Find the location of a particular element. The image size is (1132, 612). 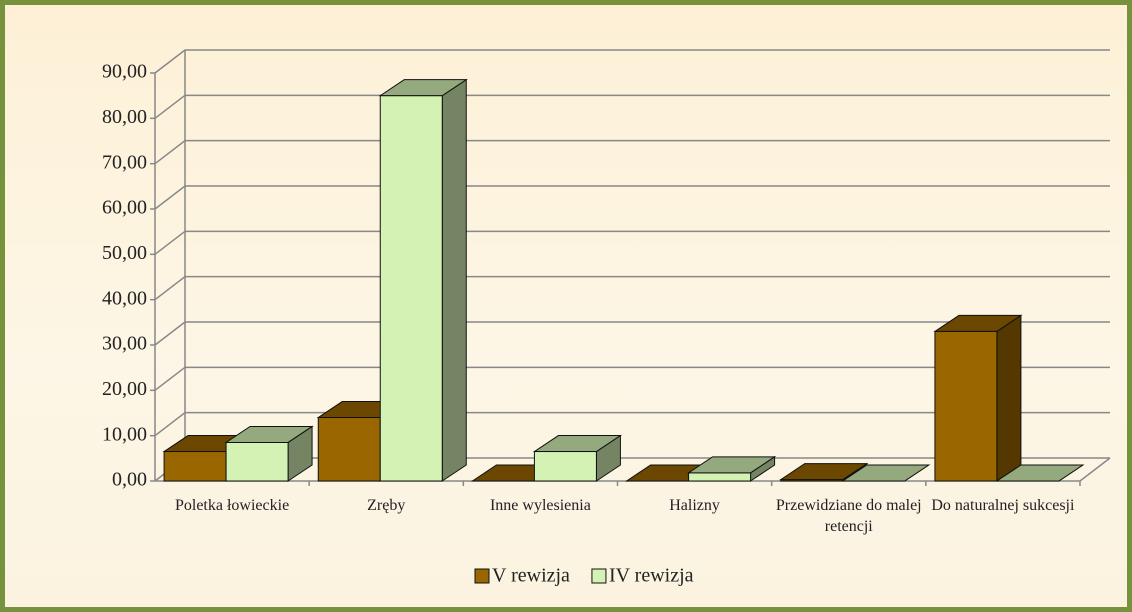

y-tick-label: 80,00 is located at coordinates (124, 117).